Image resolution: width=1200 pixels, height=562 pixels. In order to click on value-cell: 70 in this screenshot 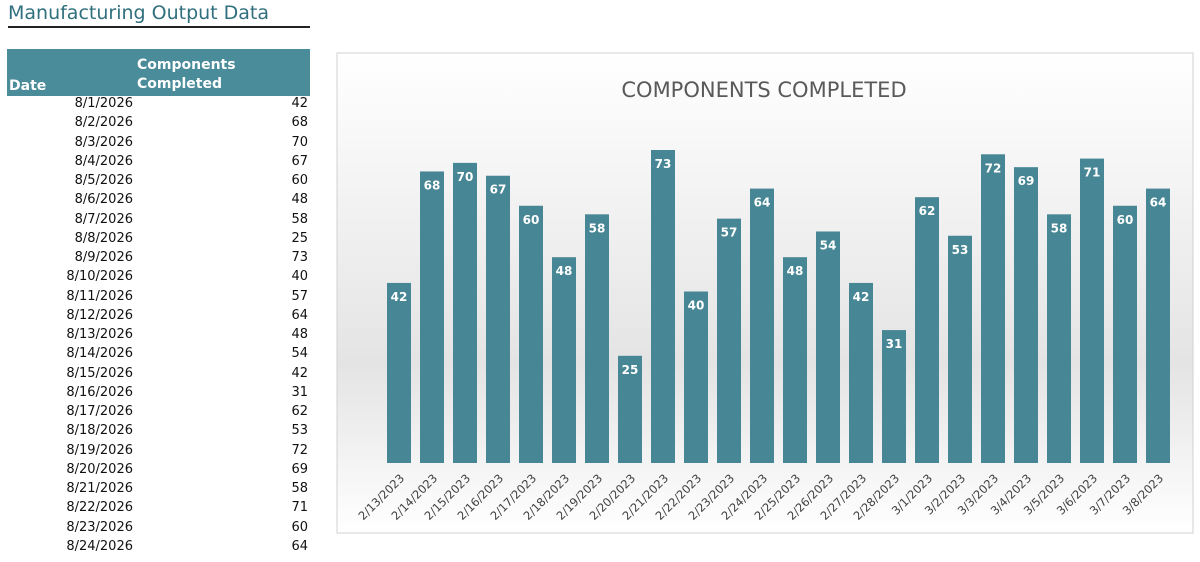, I will do `click(299, 142)`.